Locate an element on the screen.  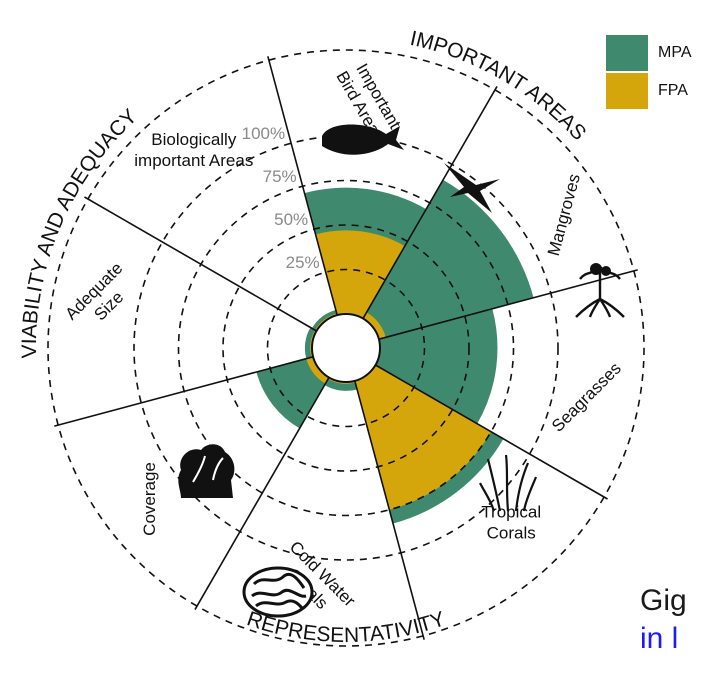
sector-label-line: Coverage is located at coordinates (149, 499).